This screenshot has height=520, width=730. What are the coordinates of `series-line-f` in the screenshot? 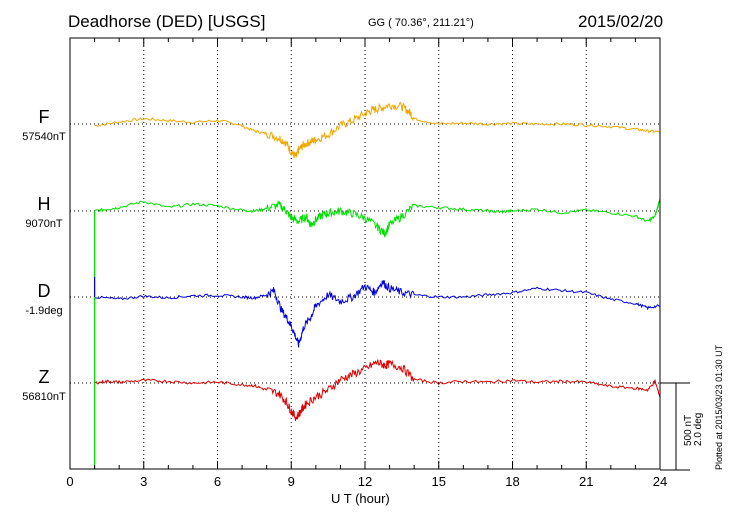 It's located at (377, 130).